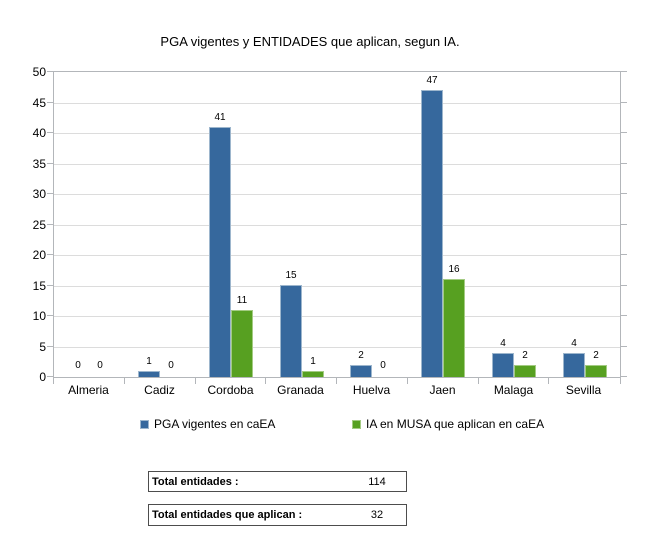  Describe the element at coordinates (39, 225) in the screenshot. I see `y-tick-label: 25` at that location.